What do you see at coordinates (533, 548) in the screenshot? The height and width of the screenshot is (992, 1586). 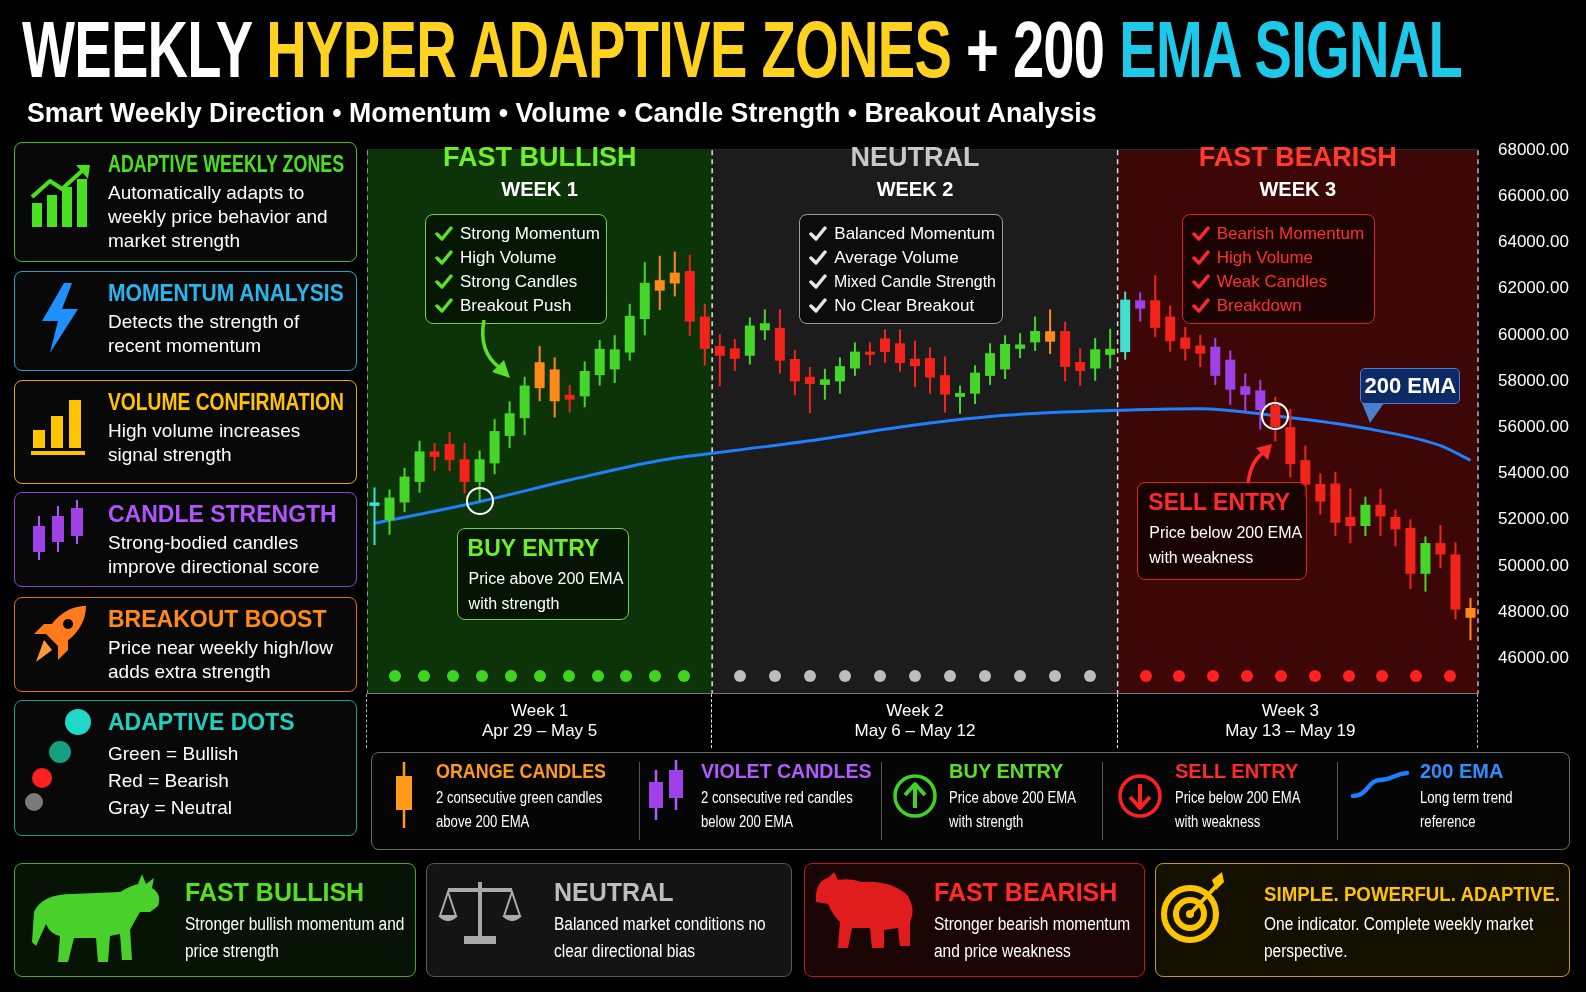 I see `annotation: BUY ENTRY` at bounding box center [533, 548].